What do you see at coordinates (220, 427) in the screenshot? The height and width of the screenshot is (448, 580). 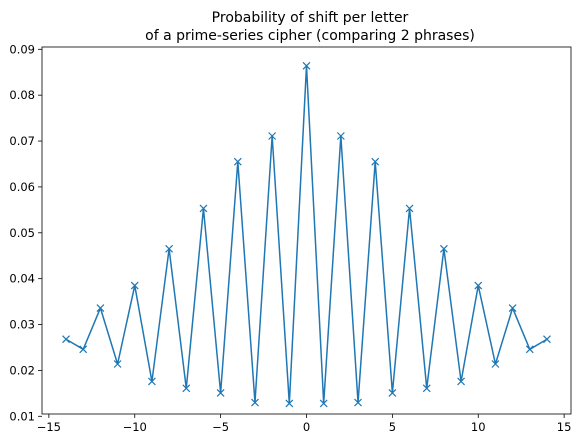 I see `x-tick-label: −5` at bounding box center [220, 427].